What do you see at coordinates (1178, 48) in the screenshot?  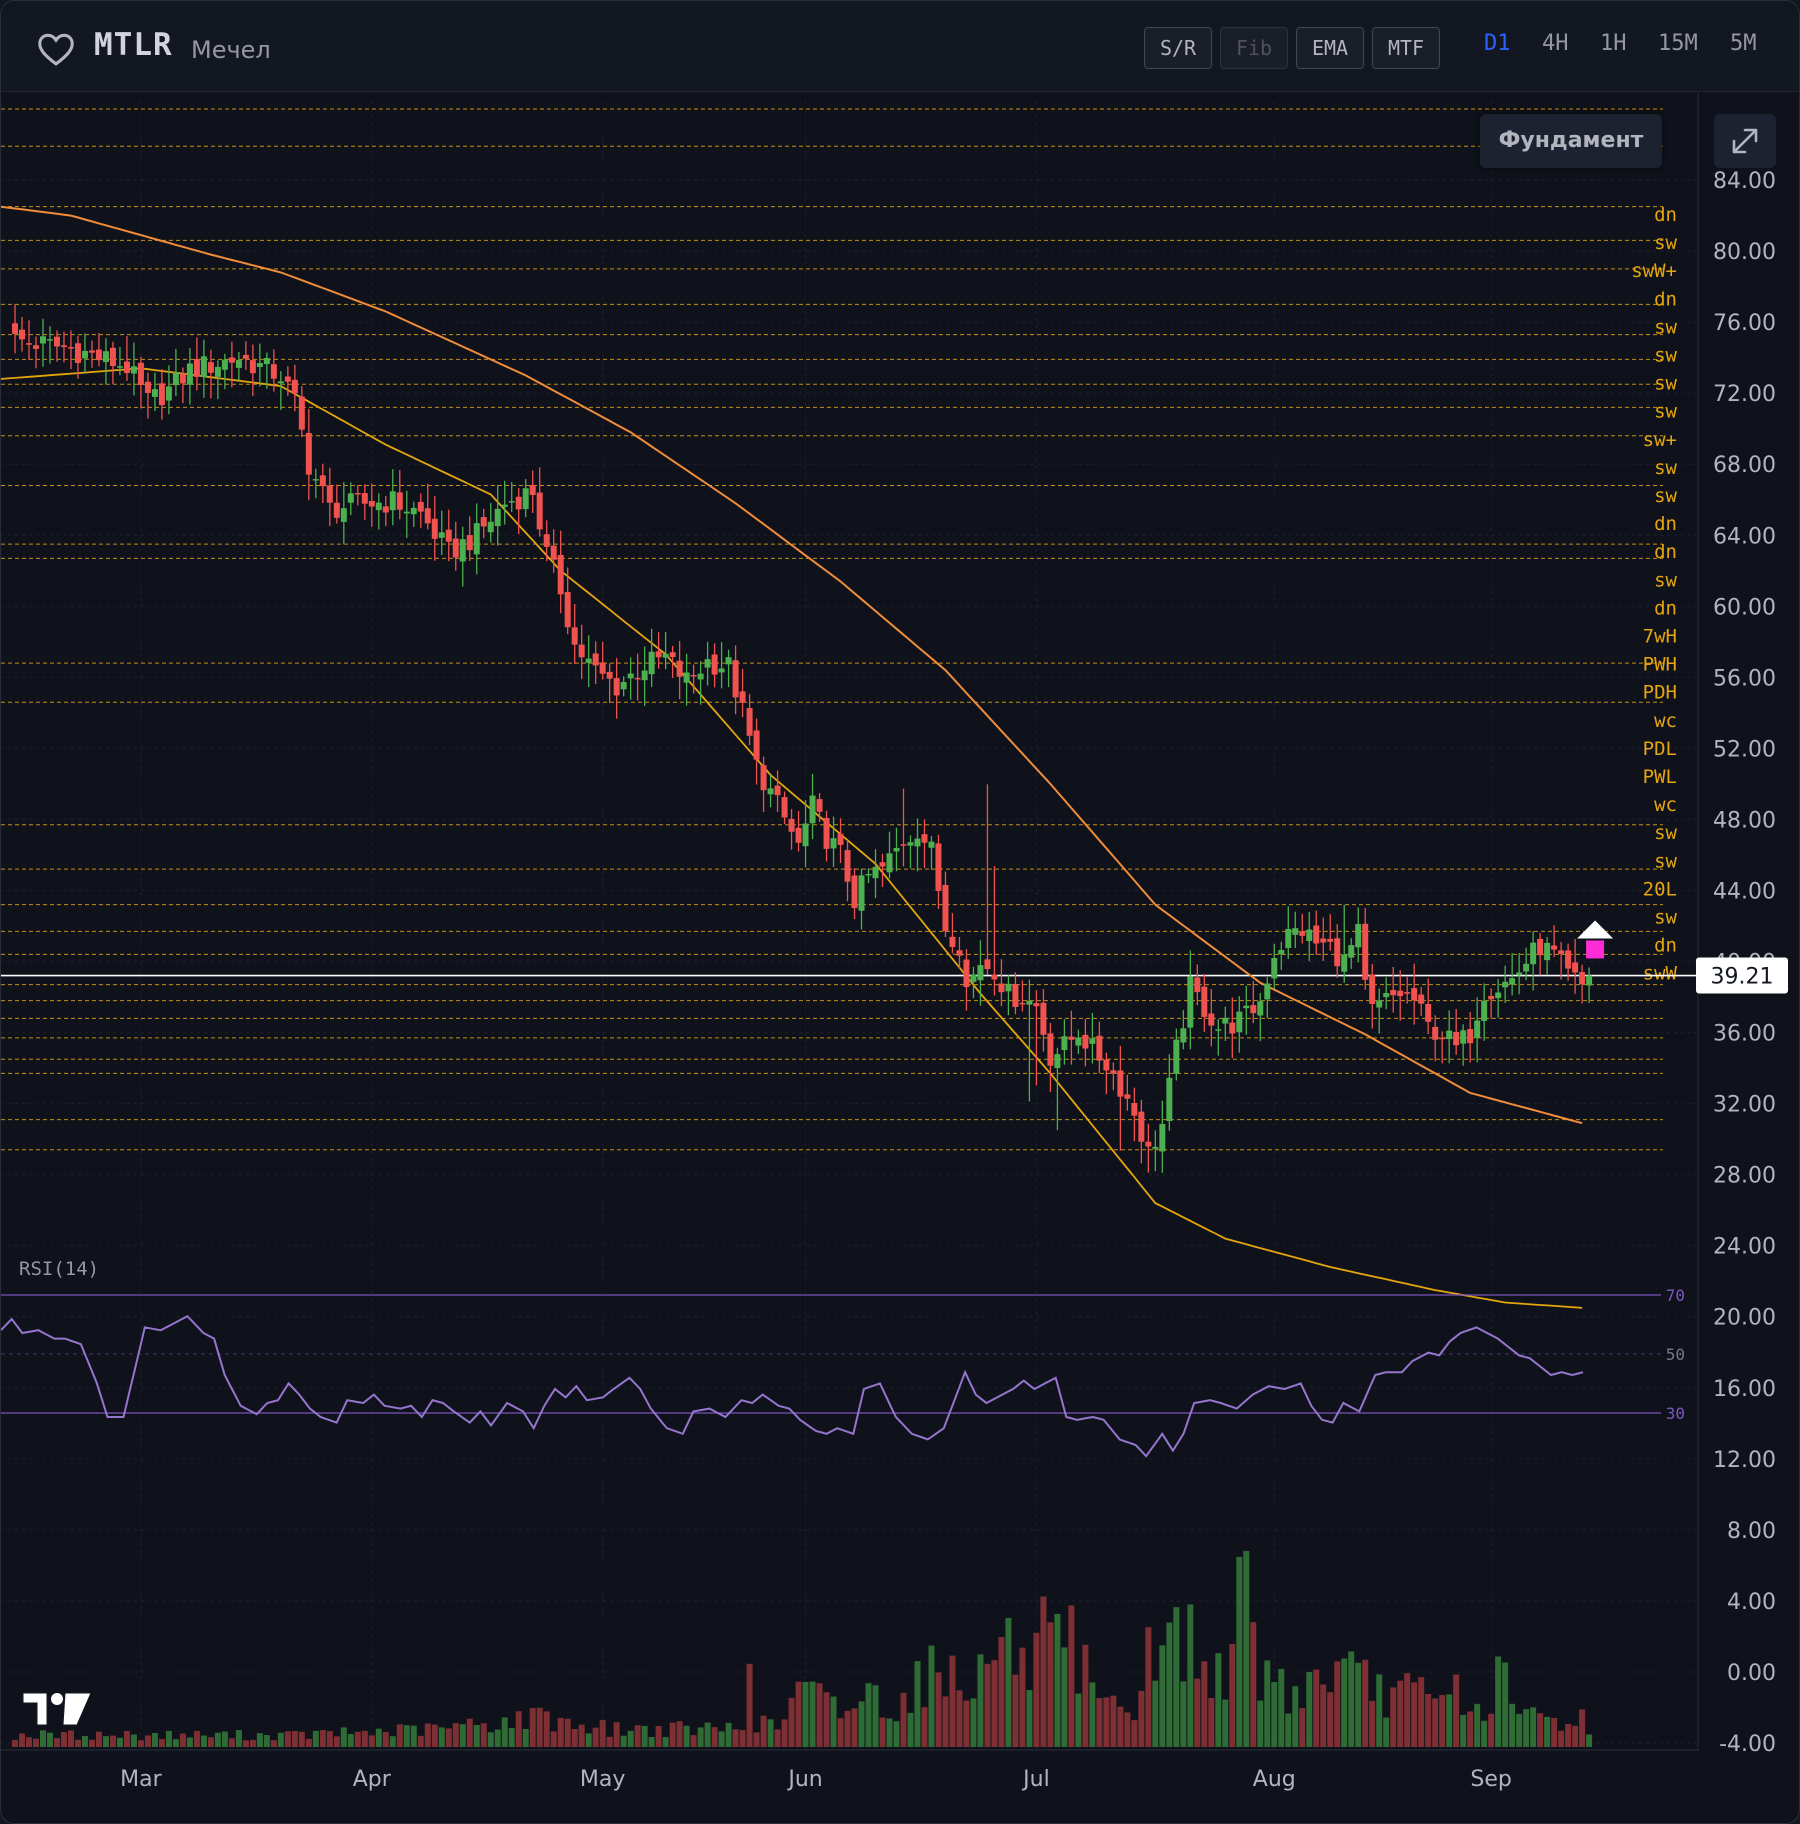 I see `sr-button: S/R` at bounding box center [1178, 48].